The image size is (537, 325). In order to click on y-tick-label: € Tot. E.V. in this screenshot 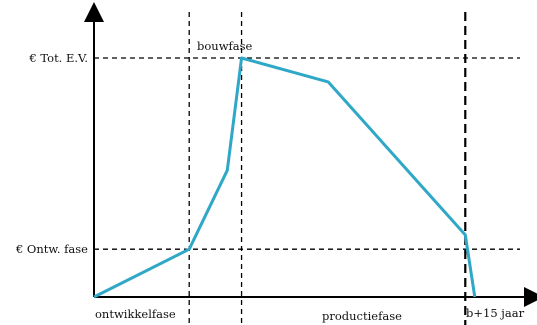, I will do `click(58, 58)`.